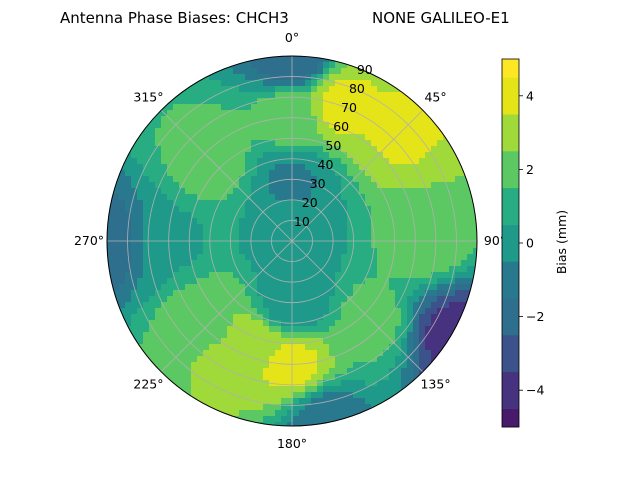 The width and height of the screenshot is (640, 480). What do you see at coordinates (510, 68) in the screenshot?
I see `colorbar-band` at bounding box center [510, 68].